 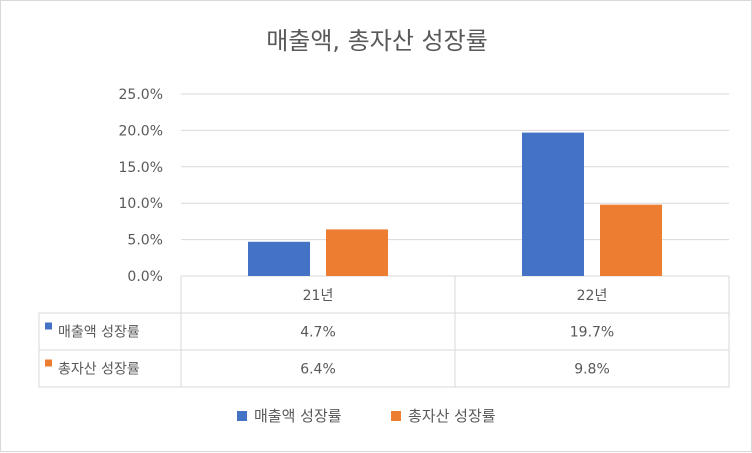 I want to click on chart-title: 매출액, 총자산 성장률, so click(x=377, y=41).